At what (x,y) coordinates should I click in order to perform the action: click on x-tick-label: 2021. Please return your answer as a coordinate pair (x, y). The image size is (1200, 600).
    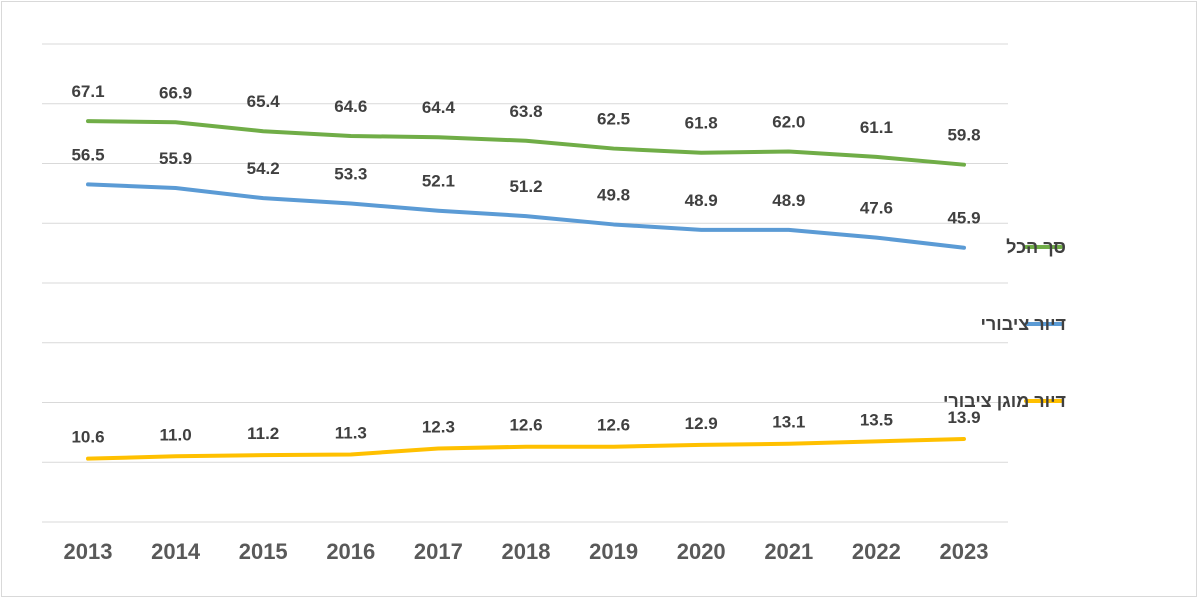
    Looking at the image, I should click on (788, 551).